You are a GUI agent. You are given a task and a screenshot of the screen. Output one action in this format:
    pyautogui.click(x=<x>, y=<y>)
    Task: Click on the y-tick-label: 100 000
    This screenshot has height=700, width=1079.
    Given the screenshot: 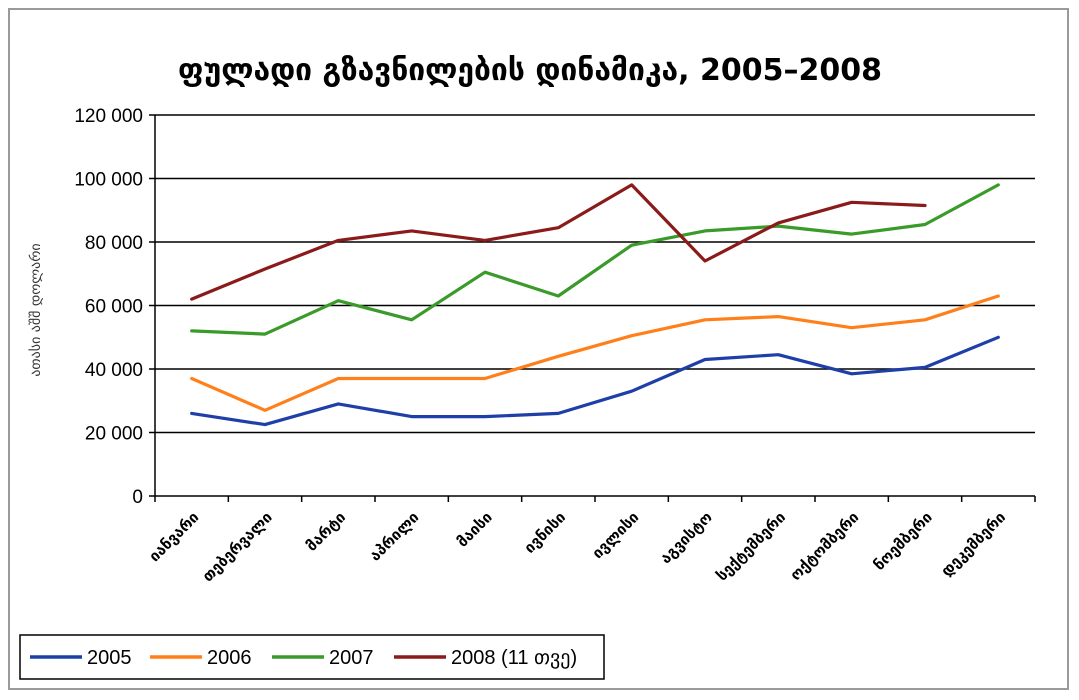 What is the action you would take?
    pyautogui.click(x=108, y=180)
    